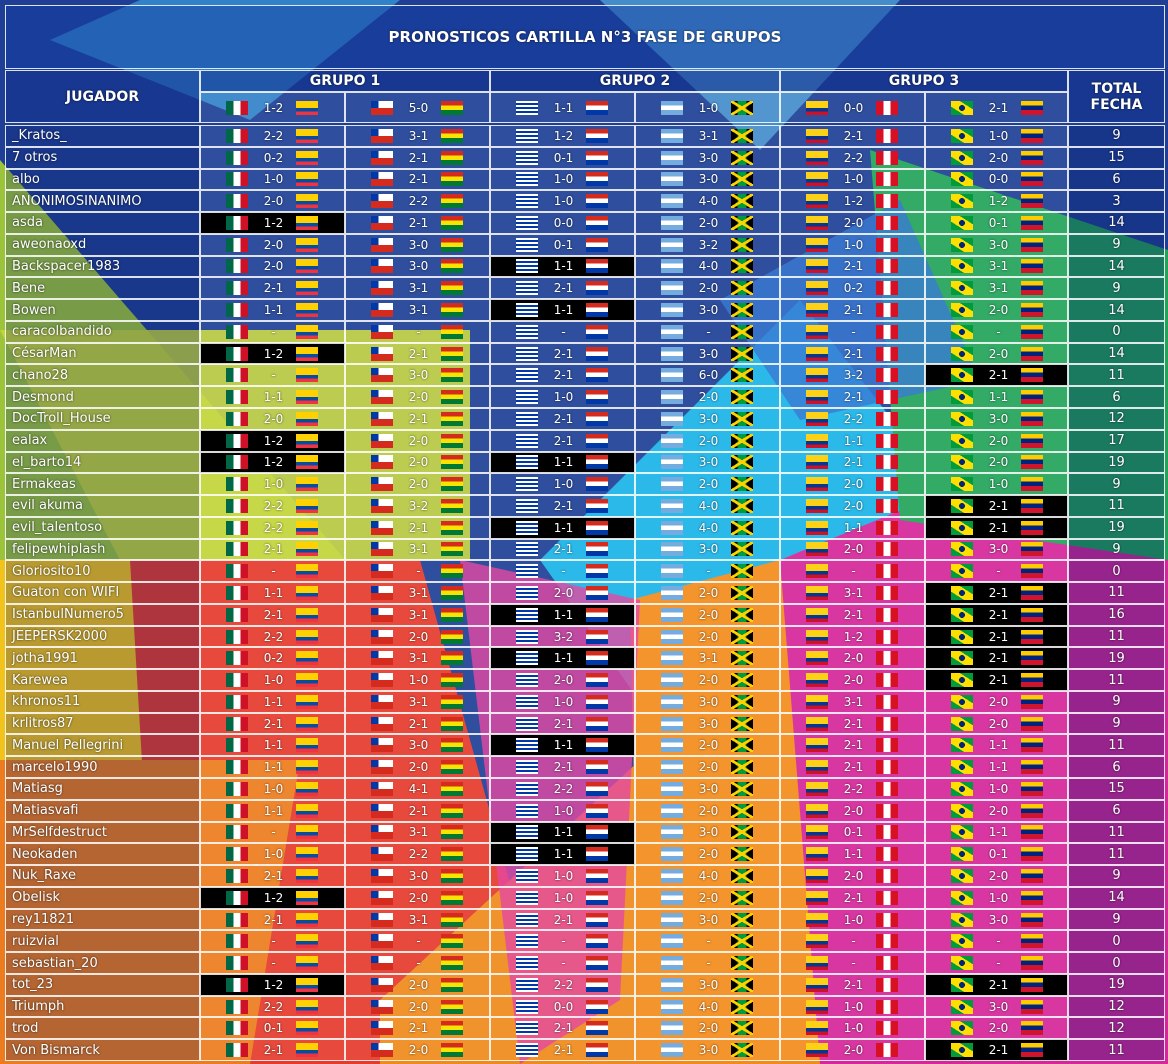 Image resolution: width=1168 pixels, height=1064 pixels. I want to click on score: 3-1, so click(418, 592).